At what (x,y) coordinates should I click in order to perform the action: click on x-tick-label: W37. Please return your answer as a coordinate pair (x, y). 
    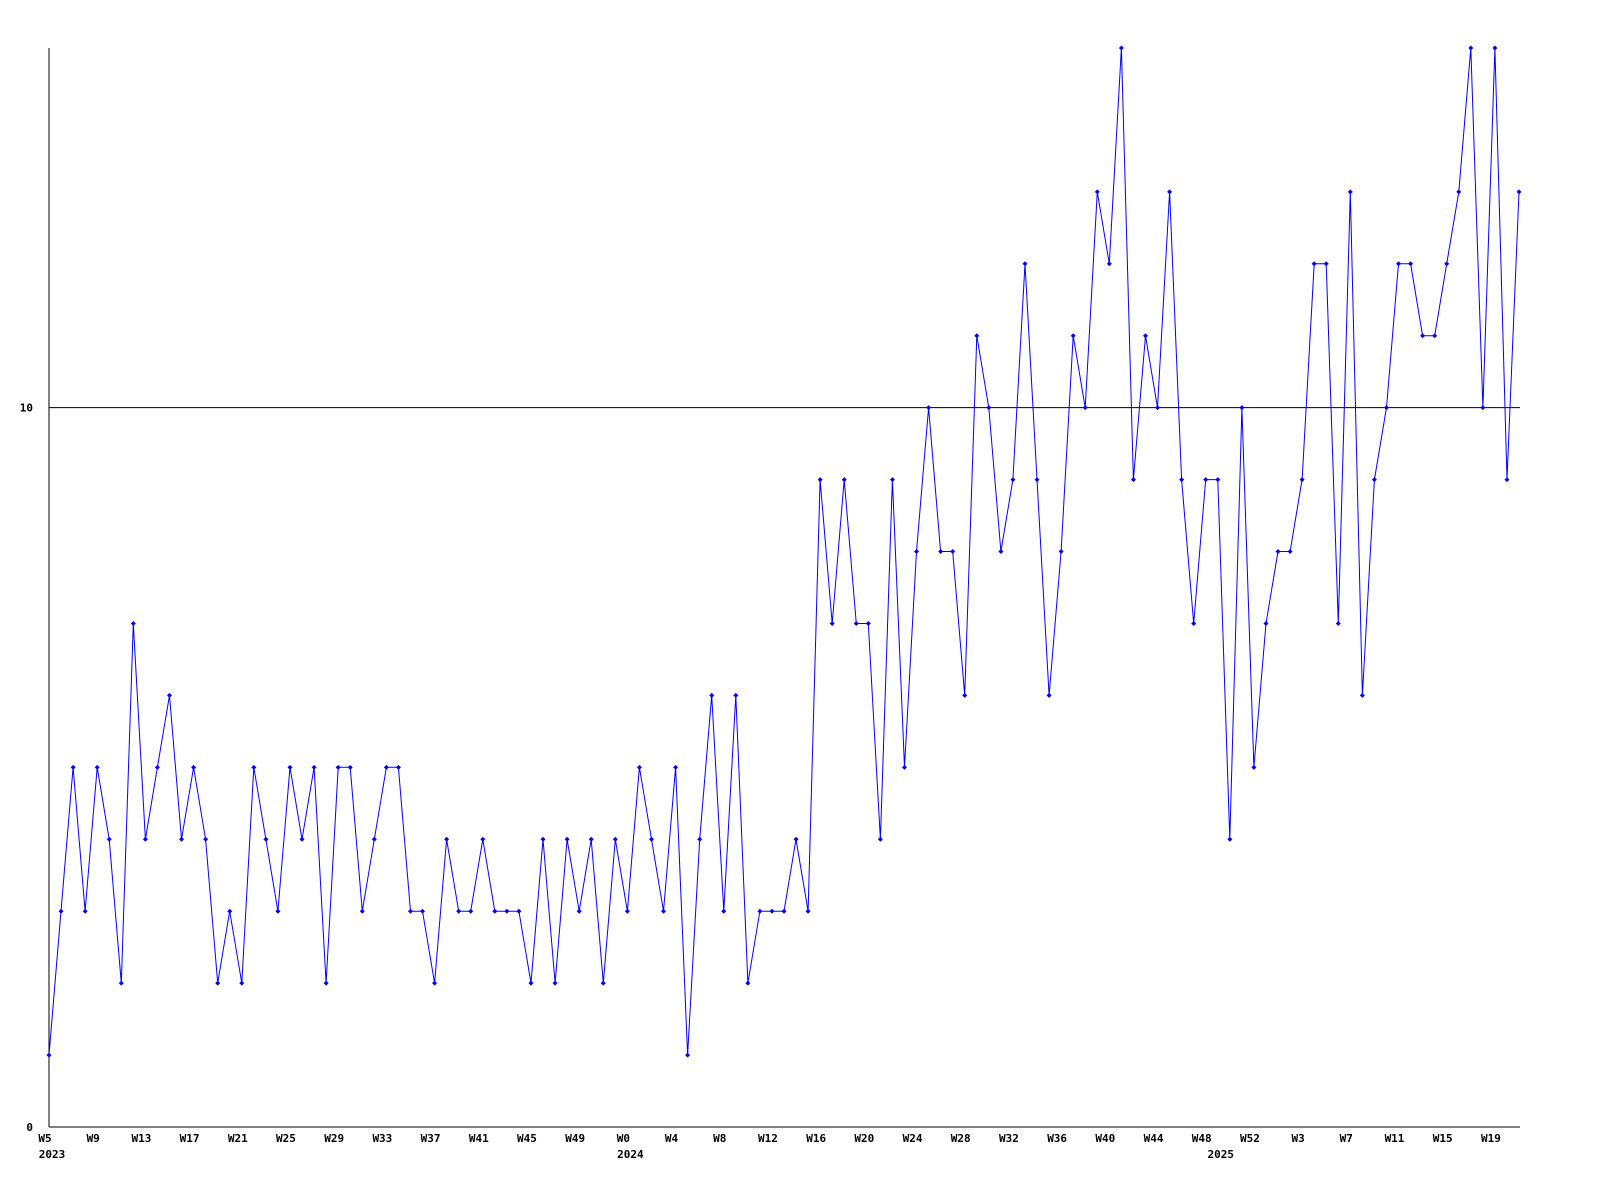
    Looking at the image, I should click on (431, 1138).